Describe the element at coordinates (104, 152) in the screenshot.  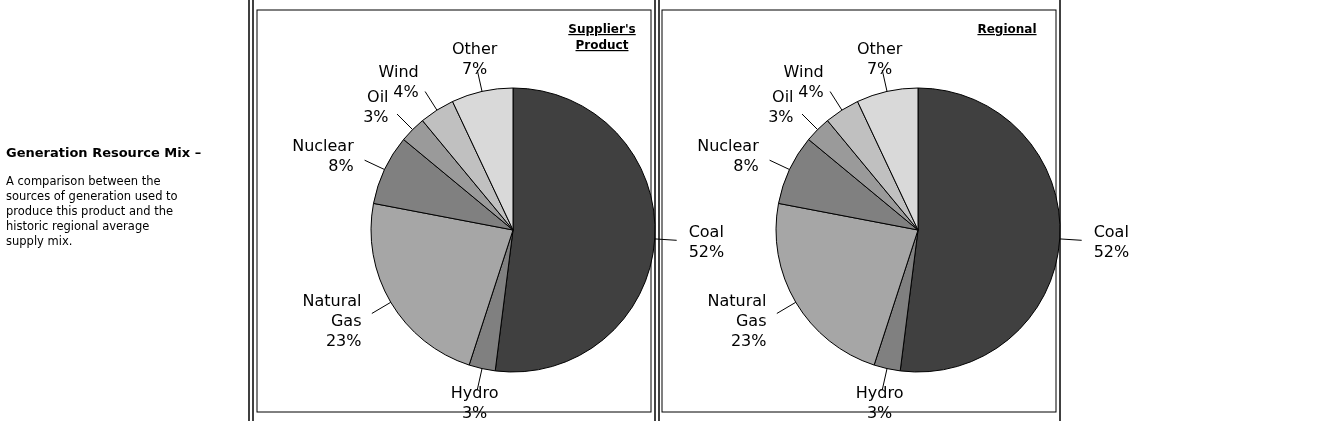
I see `text: Generation Resource Mix –` at that location.